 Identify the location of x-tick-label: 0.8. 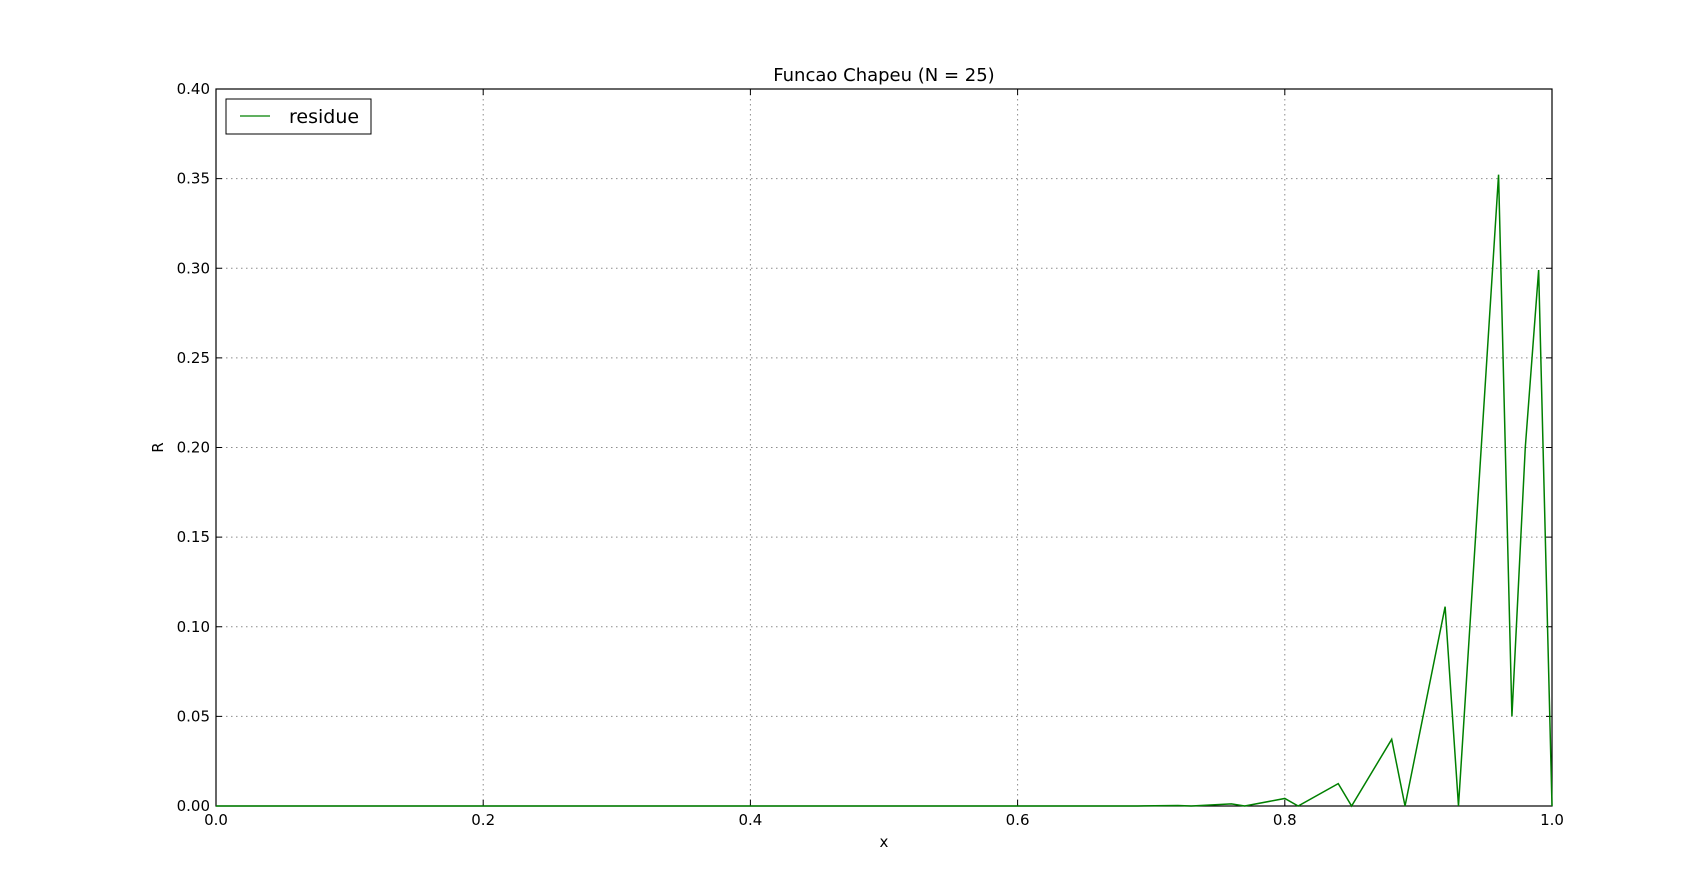
(1285, 820).